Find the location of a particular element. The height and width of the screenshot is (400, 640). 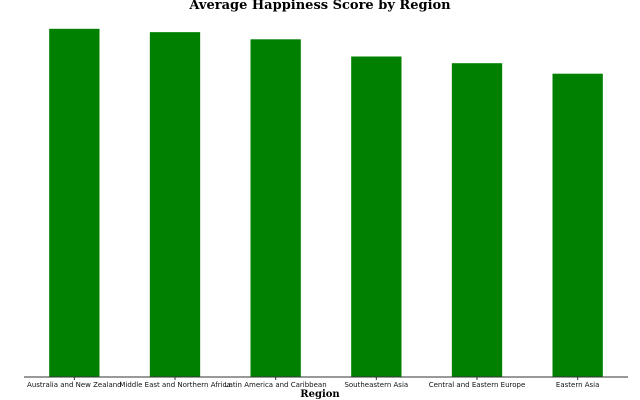

x-tick-label: Australia and New Zealand is located at coordinates (74, 385).